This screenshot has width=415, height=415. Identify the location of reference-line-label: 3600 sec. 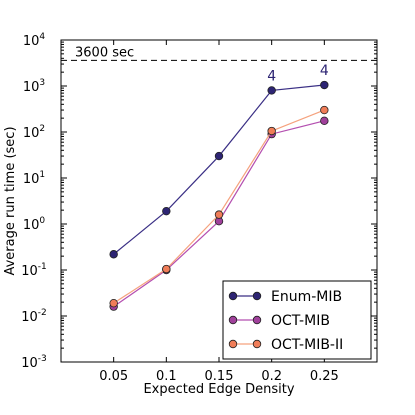
(104, 52).